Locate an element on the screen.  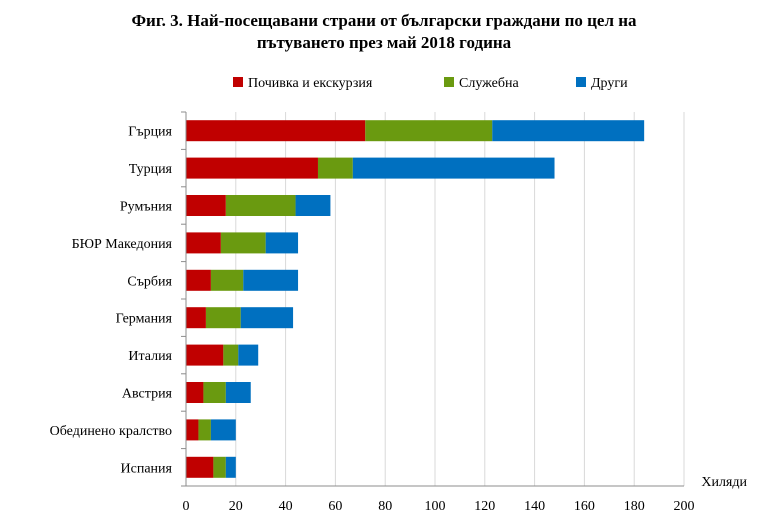
chart-legend: Почивка и екскурзия Служебна Други is located at coordinates (384, 85).